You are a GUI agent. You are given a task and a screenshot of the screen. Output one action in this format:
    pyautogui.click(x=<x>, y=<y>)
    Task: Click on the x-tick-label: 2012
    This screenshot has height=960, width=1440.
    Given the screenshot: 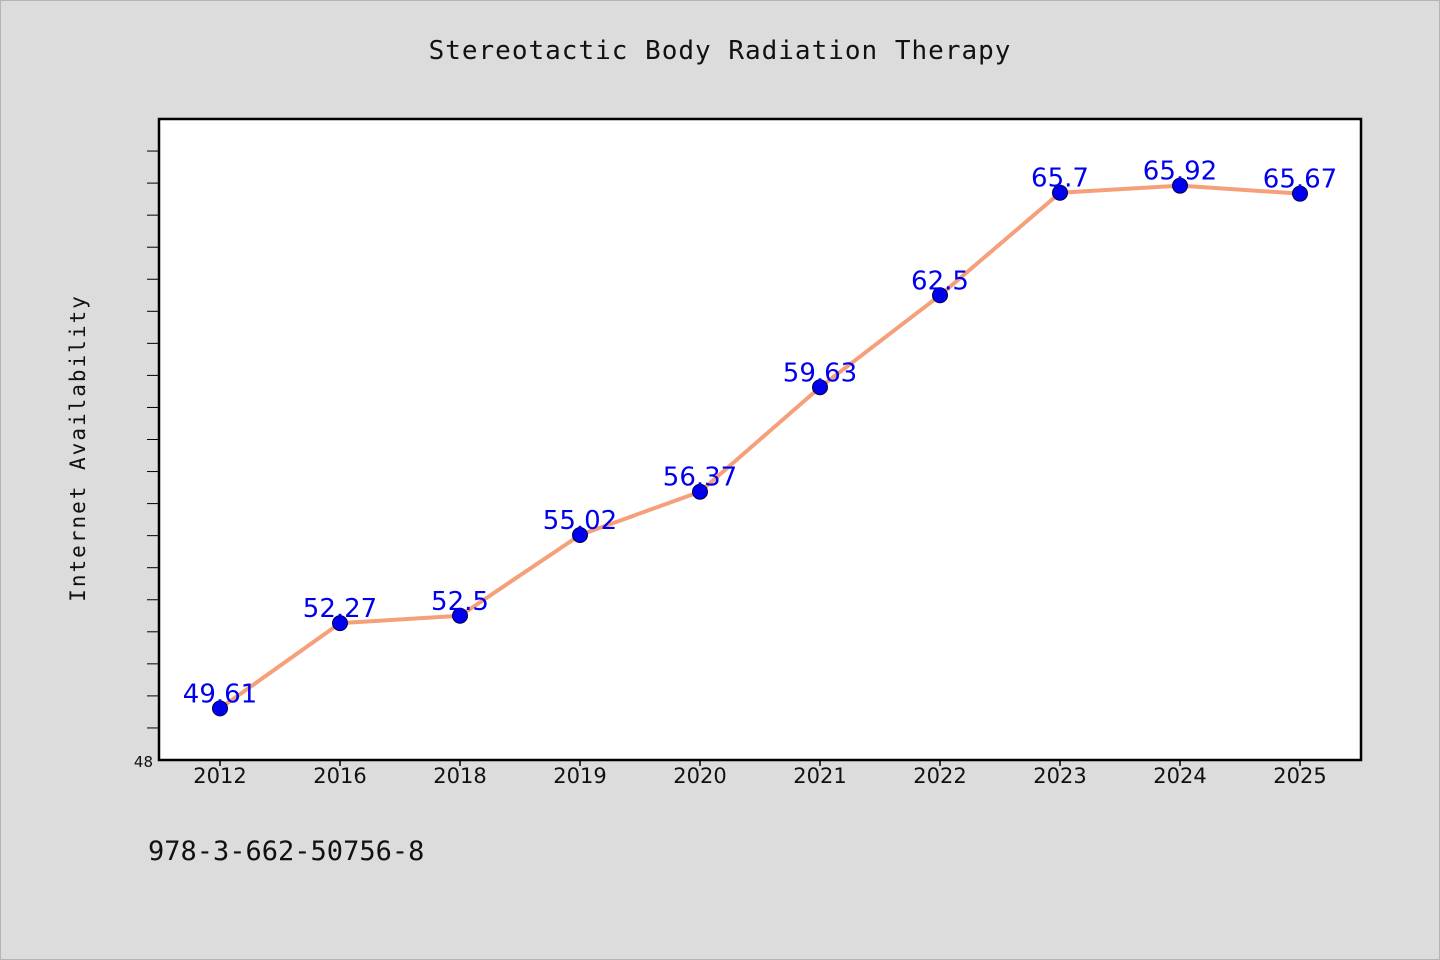 What is the action you would take?
    pyautogui.click(x=219, y=776)
    